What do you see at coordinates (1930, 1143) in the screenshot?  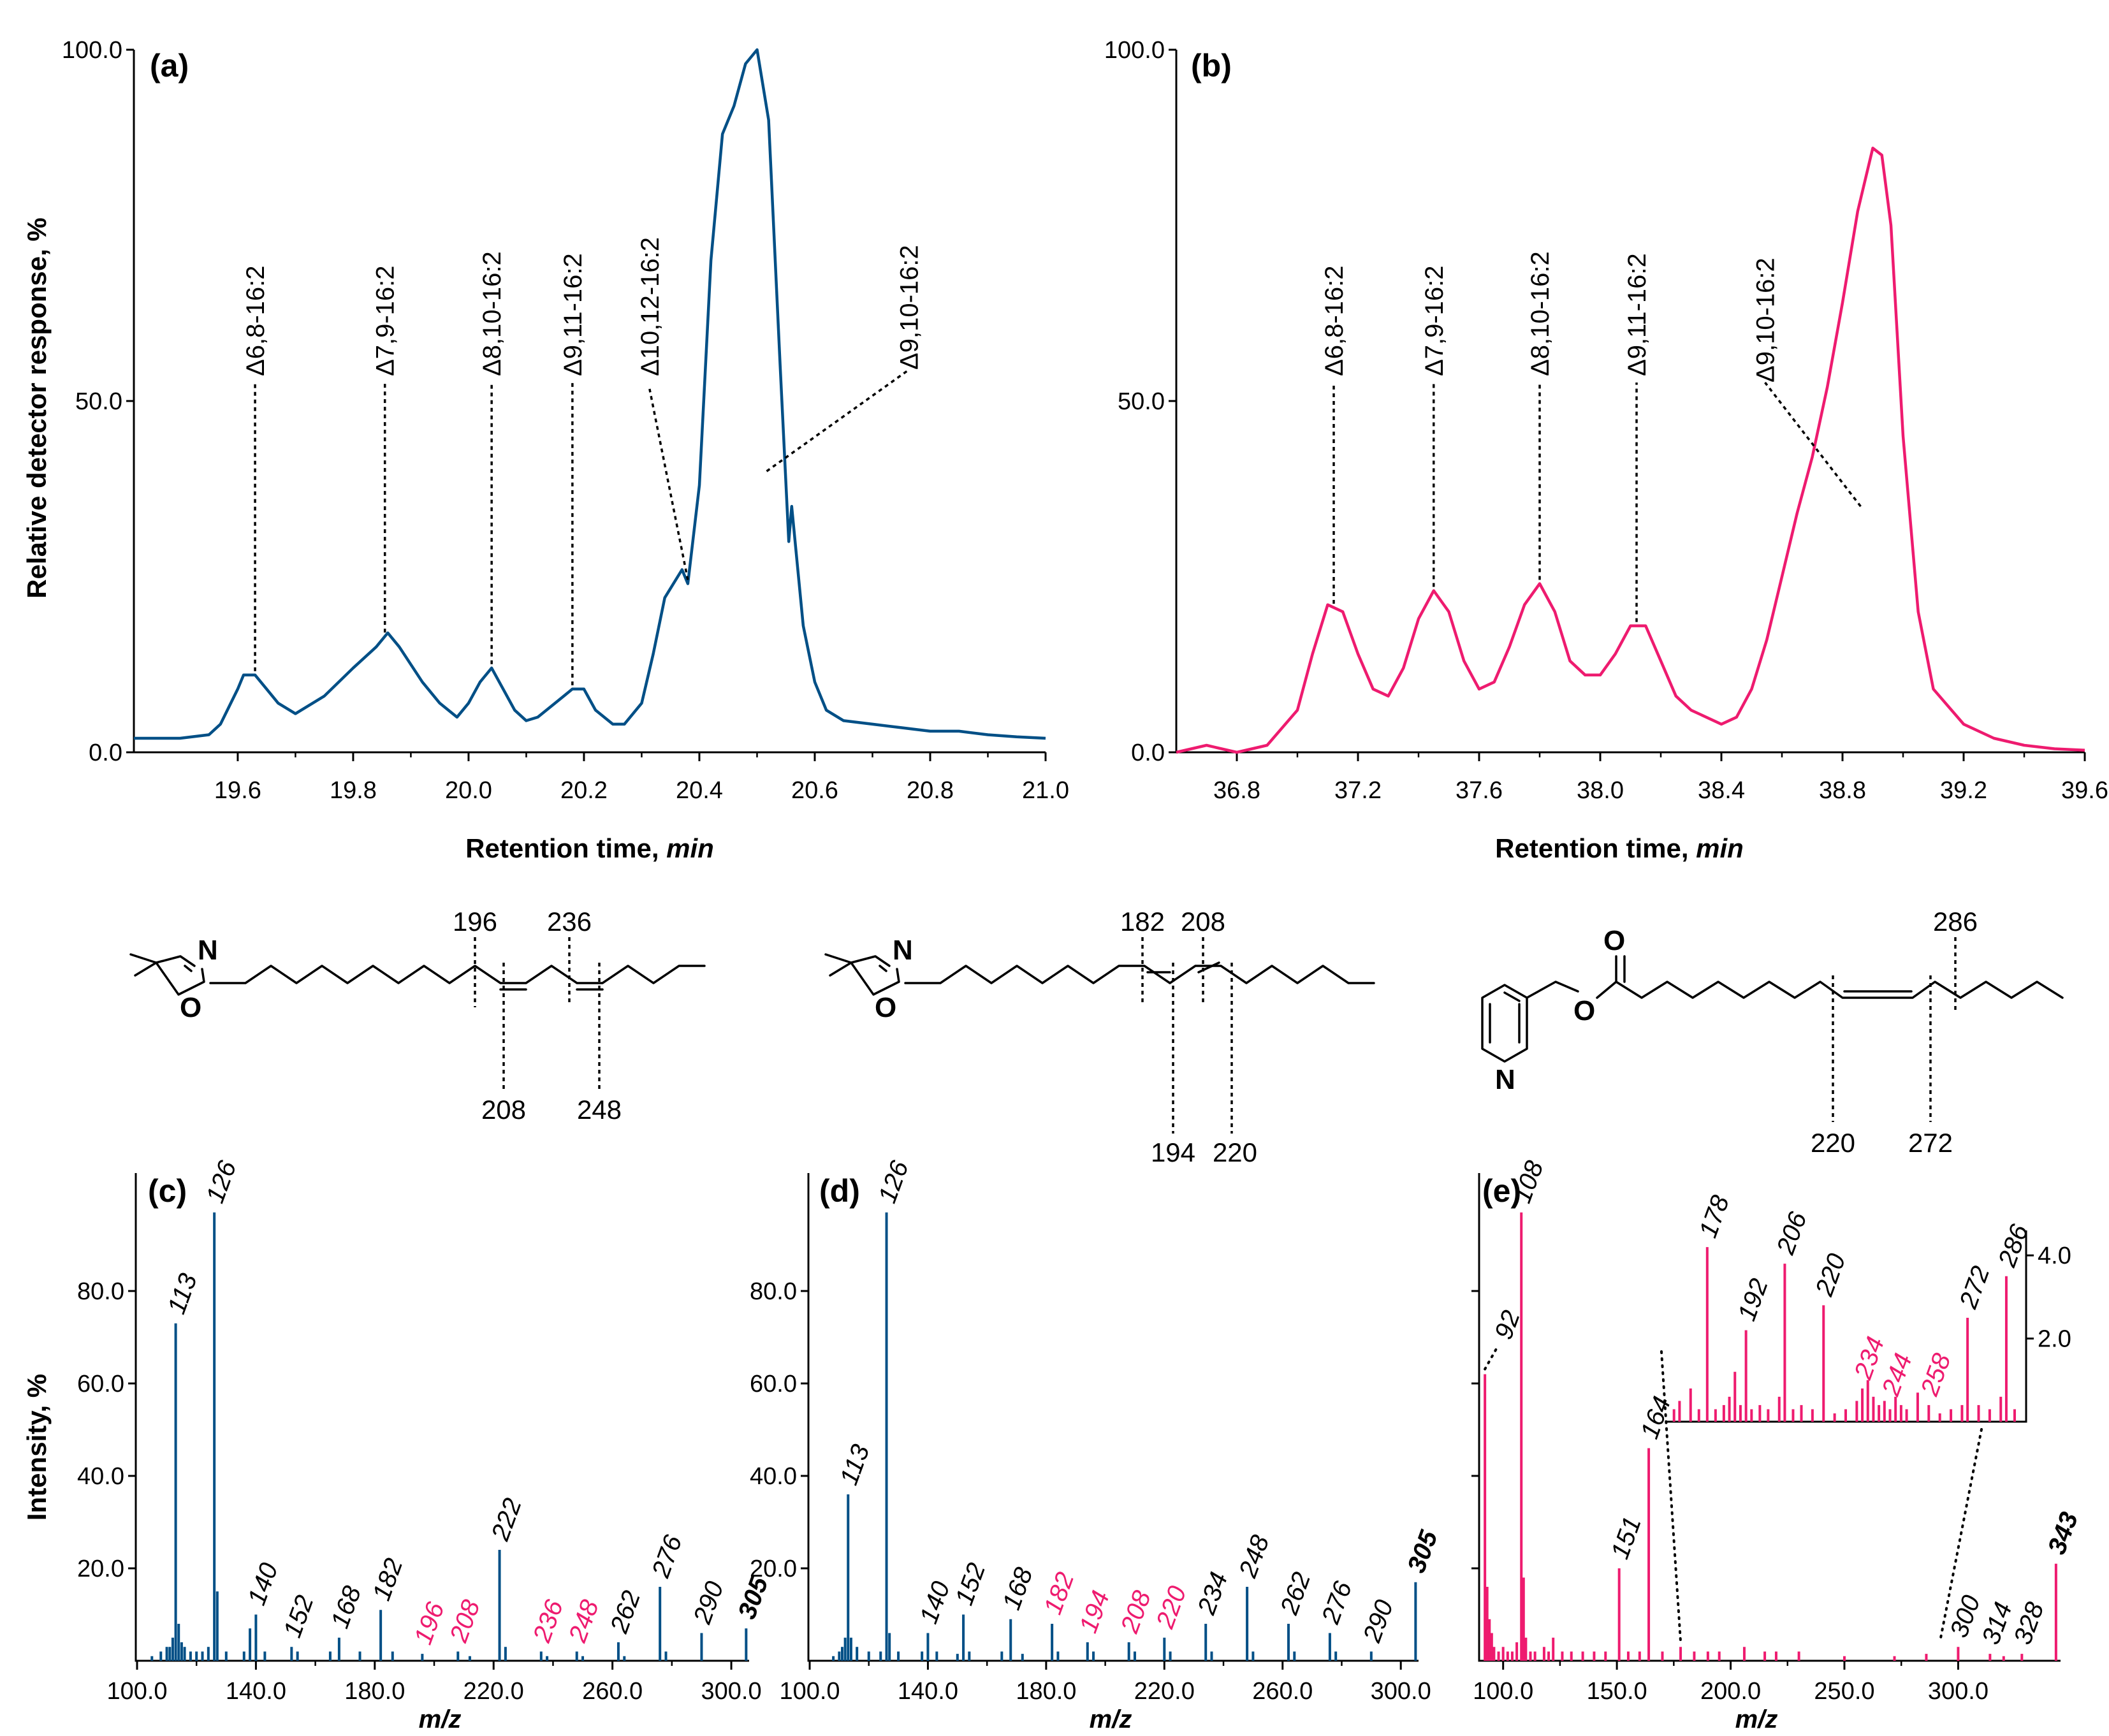 I see `frag-272: 272` at bounding box center [1930, 1143].